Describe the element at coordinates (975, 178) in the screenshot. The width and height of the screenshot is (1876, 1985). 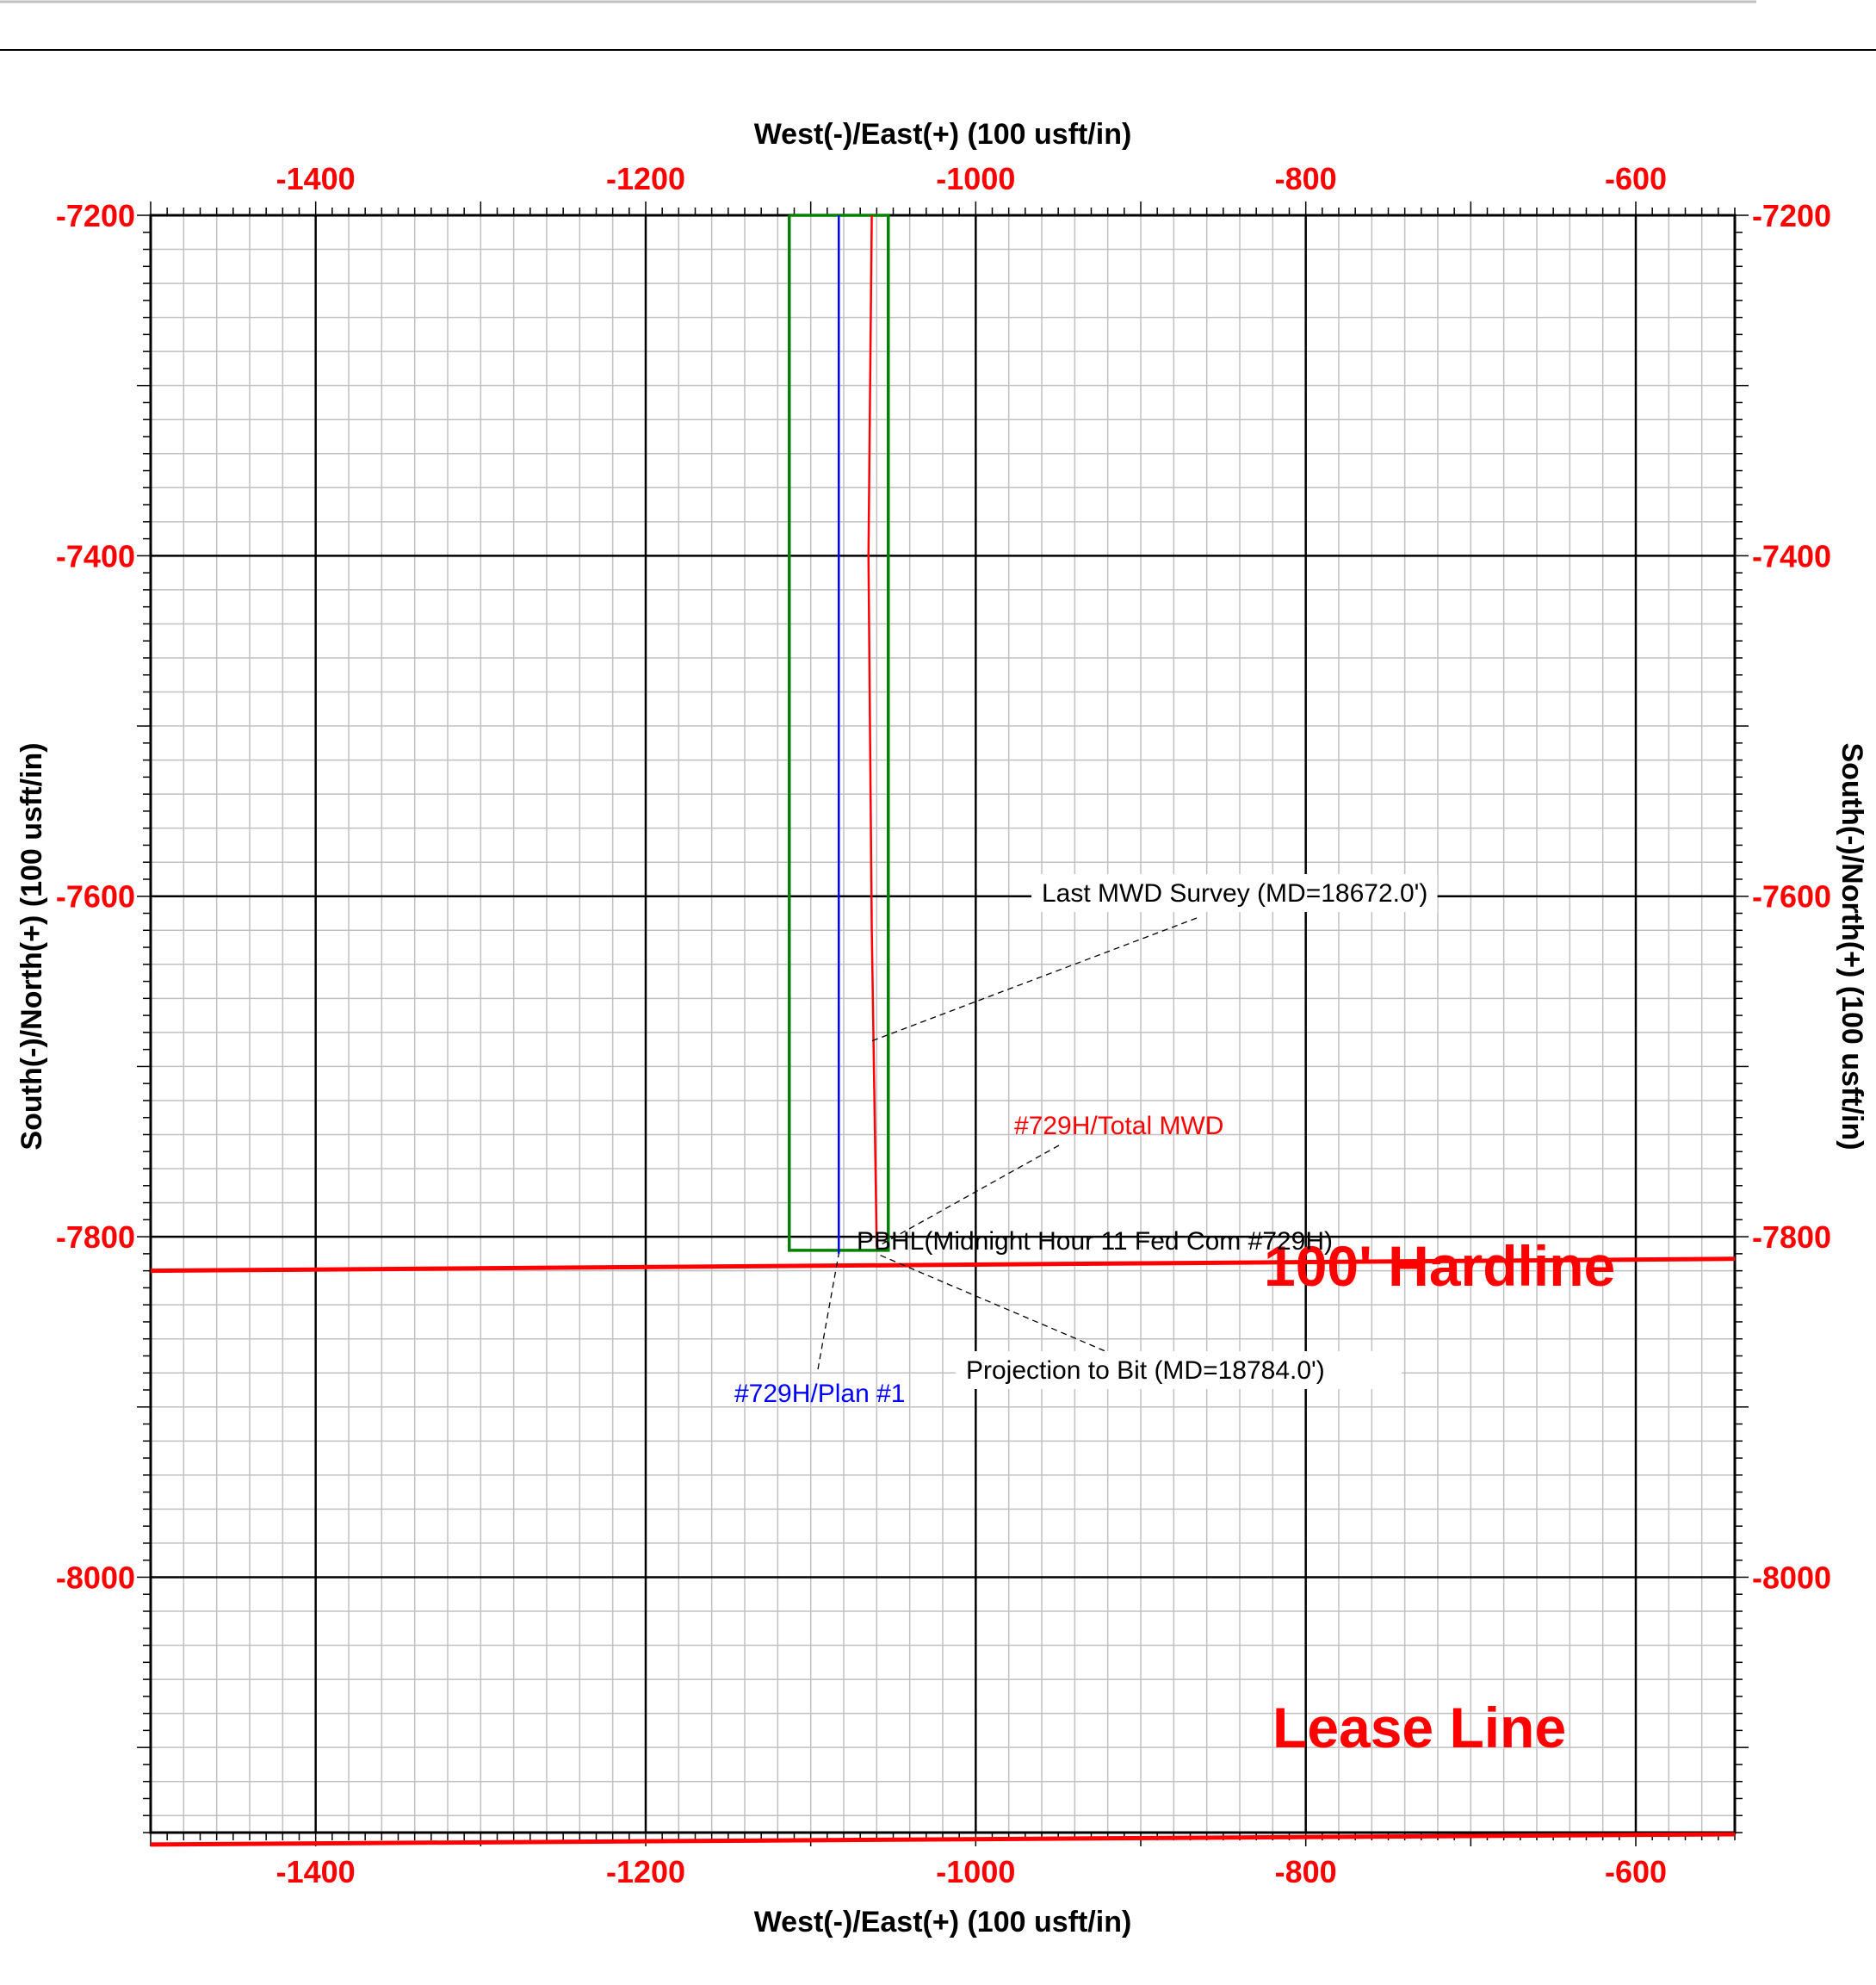
I see `x-tick-label-top: -1000` at that location.